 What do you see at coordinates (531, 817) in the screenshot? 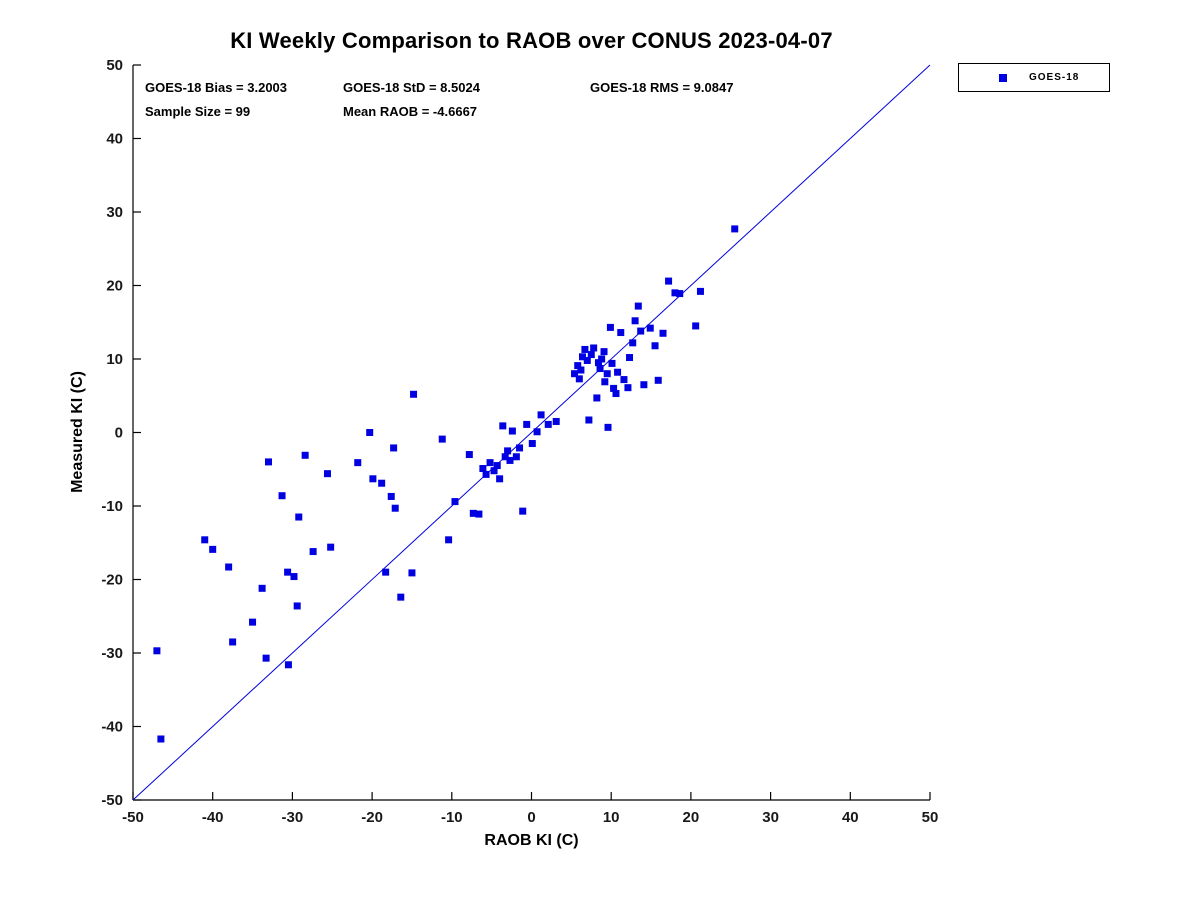
I see `x-tick-label: 0` at bounding box center [531, 817].